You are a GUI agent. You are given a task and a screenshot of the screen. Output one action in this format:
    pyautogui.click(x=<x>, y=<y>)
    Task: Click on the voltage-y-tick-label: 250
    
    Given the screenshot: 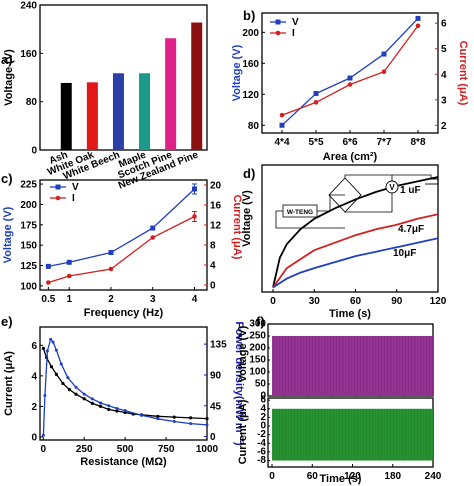 What is the action you would take?
    pyautogui.click(x=257, y=336)
    